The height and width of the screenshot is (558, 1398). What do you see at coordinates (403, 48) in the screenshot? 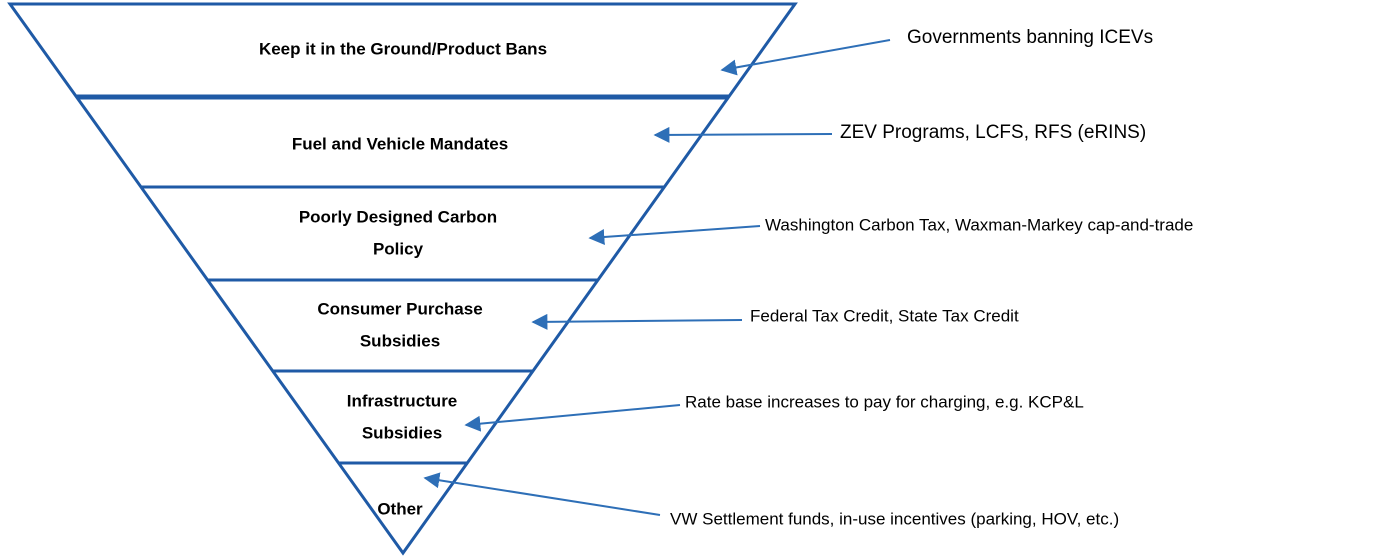
I see `level-label: Keep it in the Ground/Product Bans` at bounding box center [403, 48].